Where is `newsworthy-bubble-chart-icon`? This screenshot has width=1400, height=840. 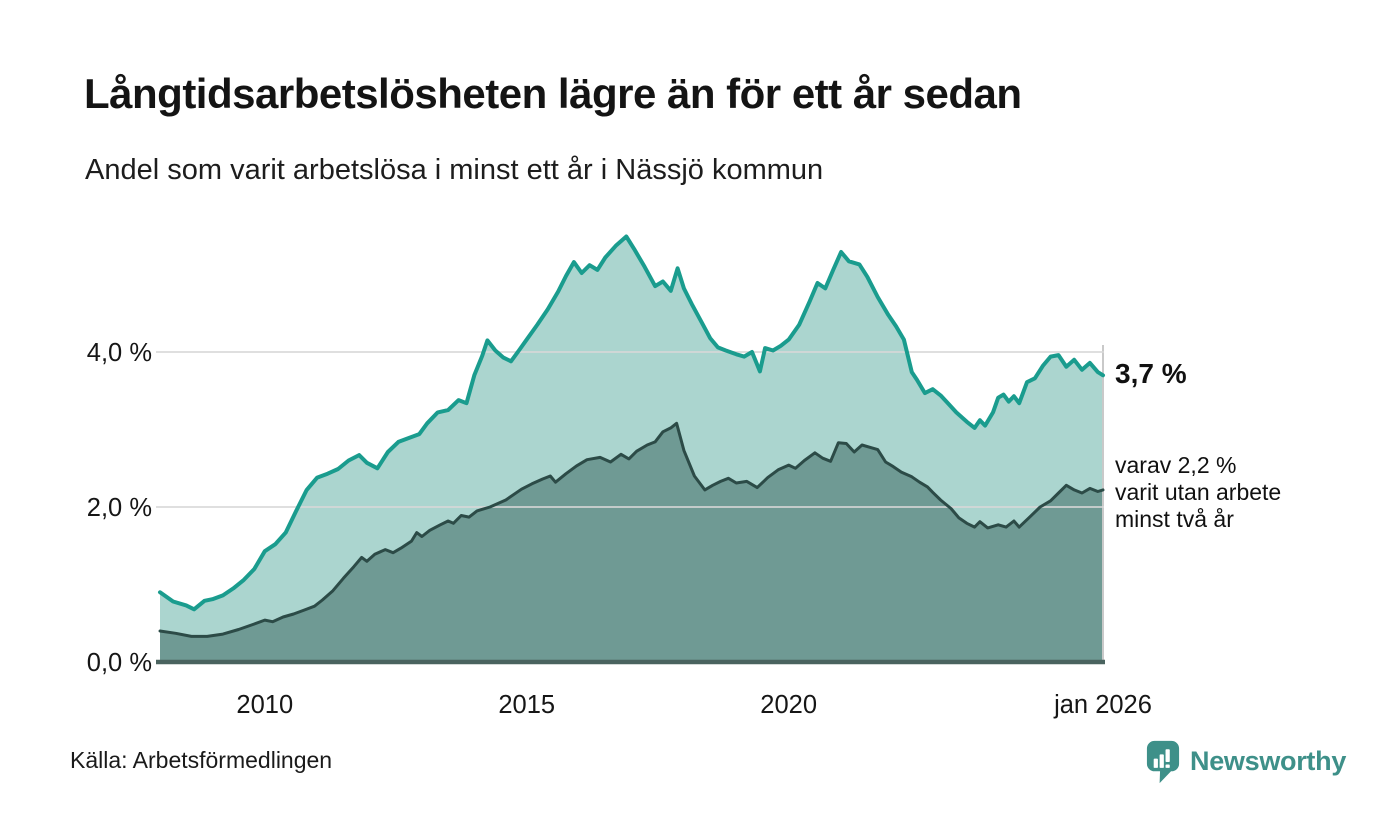
newsworthy-bubble-chart-icon is located at coordinates (1163, 762).